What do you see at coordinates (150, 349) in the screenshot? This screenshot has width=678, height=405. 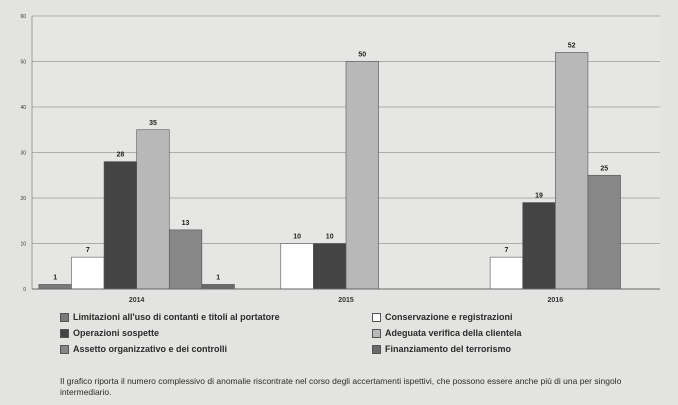 I see `legend-label-assetto: Assetto organizzativo e dei controlli` at bounding box center [150, 349].